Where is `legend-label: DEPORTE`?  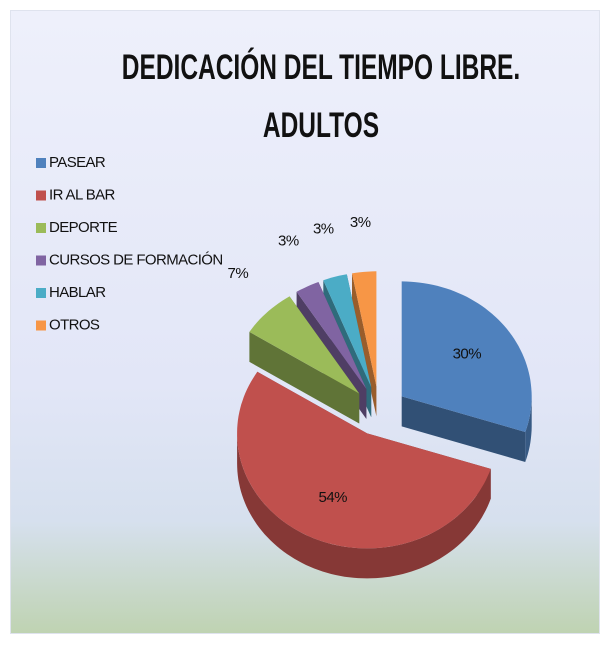 legend-label: DEPORTE is located at coordinates (83, 227).